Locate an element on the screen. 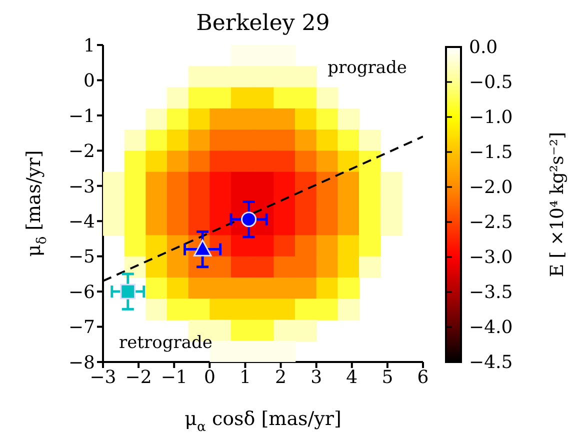 The height and width of the screenshot is (448, 577). y-tick-label: −3 is located at coordinates (81, 187).